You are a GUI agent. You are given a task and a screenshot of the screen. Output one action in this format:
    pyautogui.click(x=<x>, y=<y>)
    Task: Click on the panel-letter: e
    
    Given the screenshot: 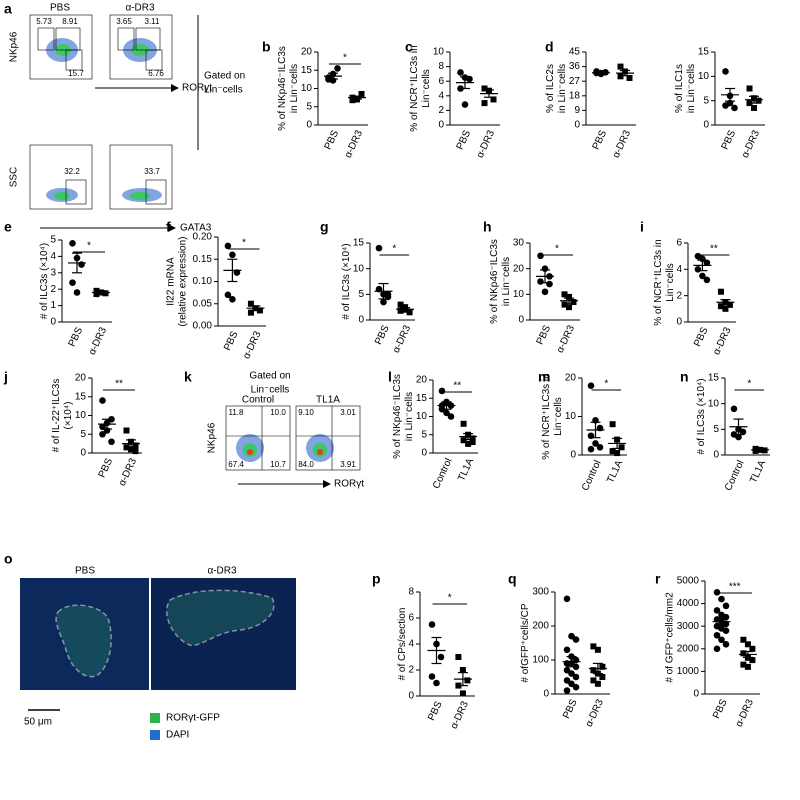 What is the action you would take?
    pyautogui.click(x=8, y=227)
    